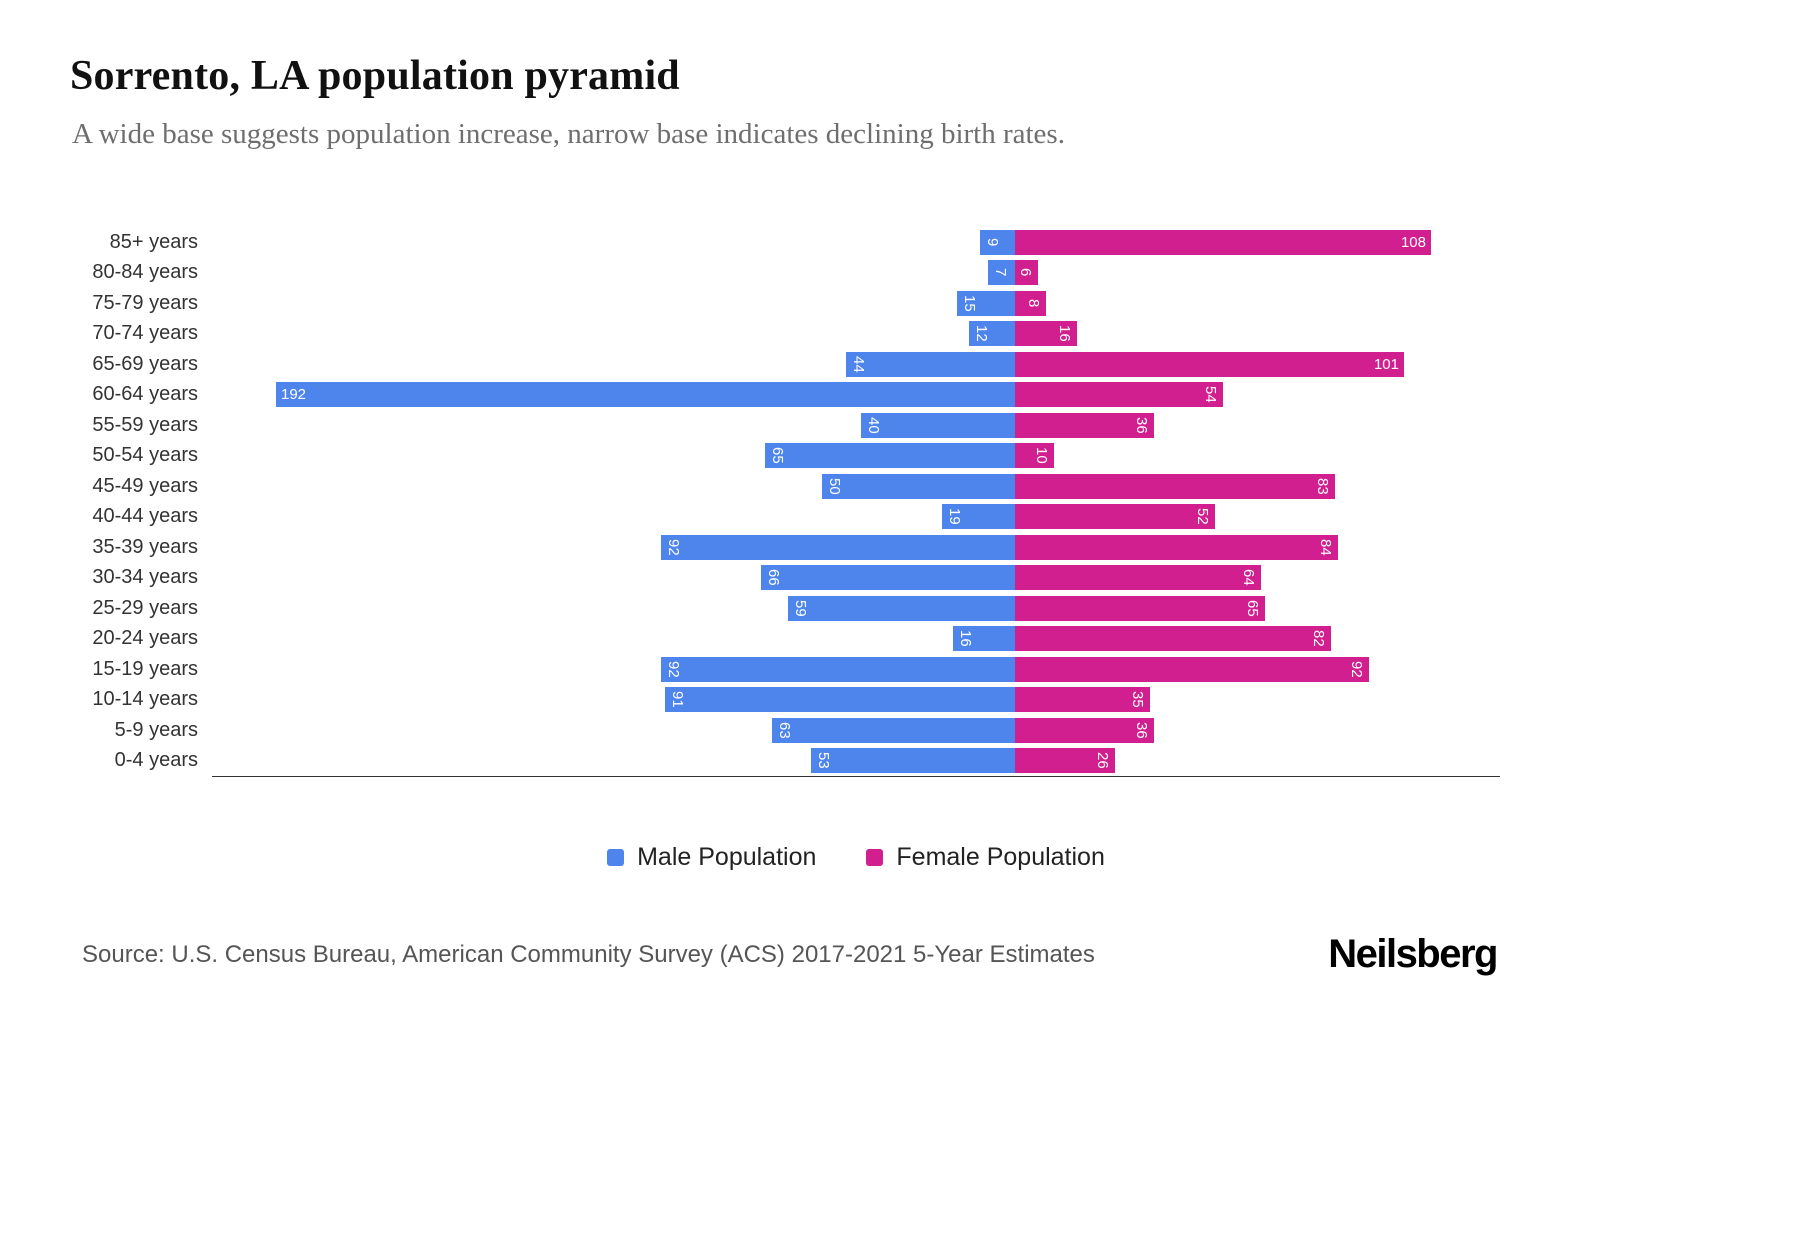 The width and height of the screenshot is (1800, 1252). I want to click on age-group-label: 45-49 years, so click(145, 485).